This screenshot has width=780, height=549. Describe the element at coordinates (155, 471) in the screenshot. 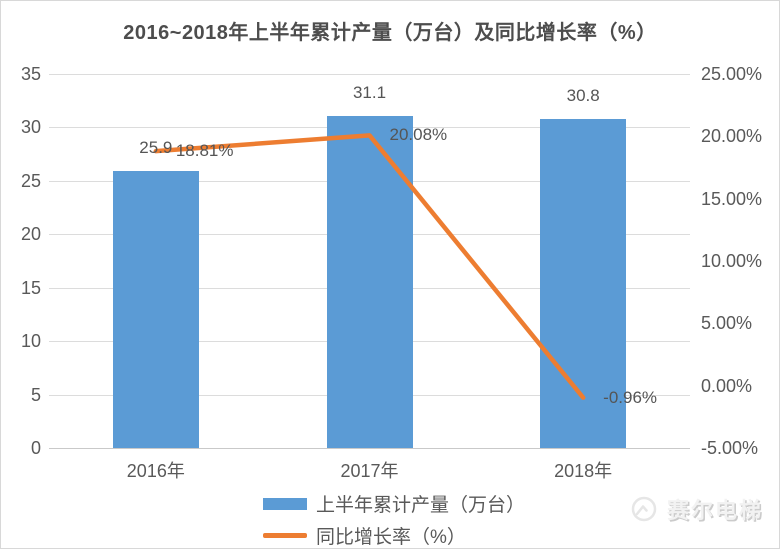

I see `x-axis-label-2016年: 2016年` at that location.